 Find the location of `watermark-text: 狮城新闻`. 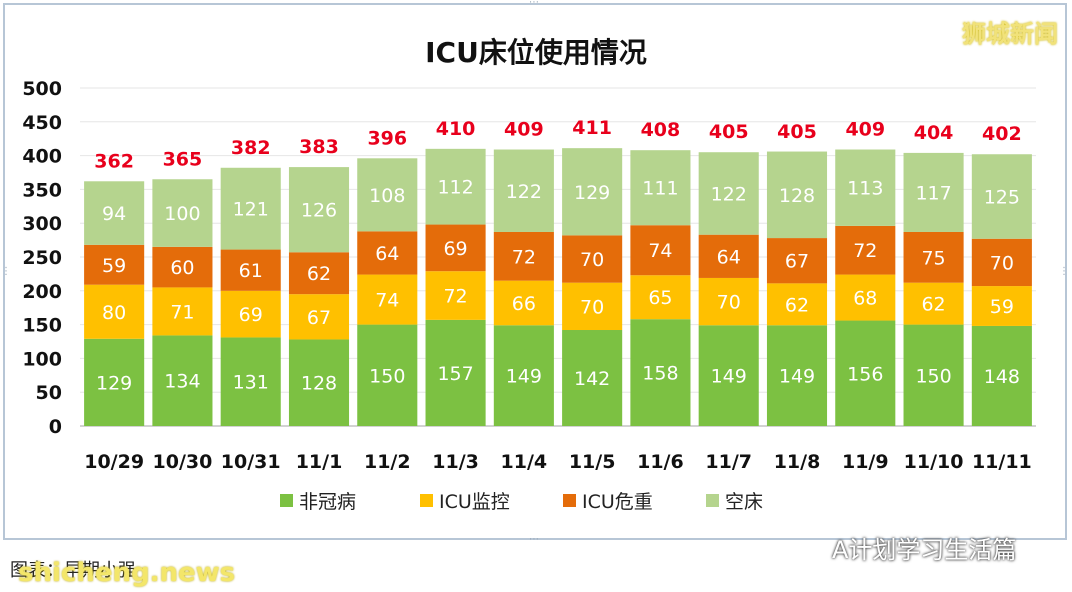

watermark-text: 狮城新闻 is located at coordinates (1010, 34).